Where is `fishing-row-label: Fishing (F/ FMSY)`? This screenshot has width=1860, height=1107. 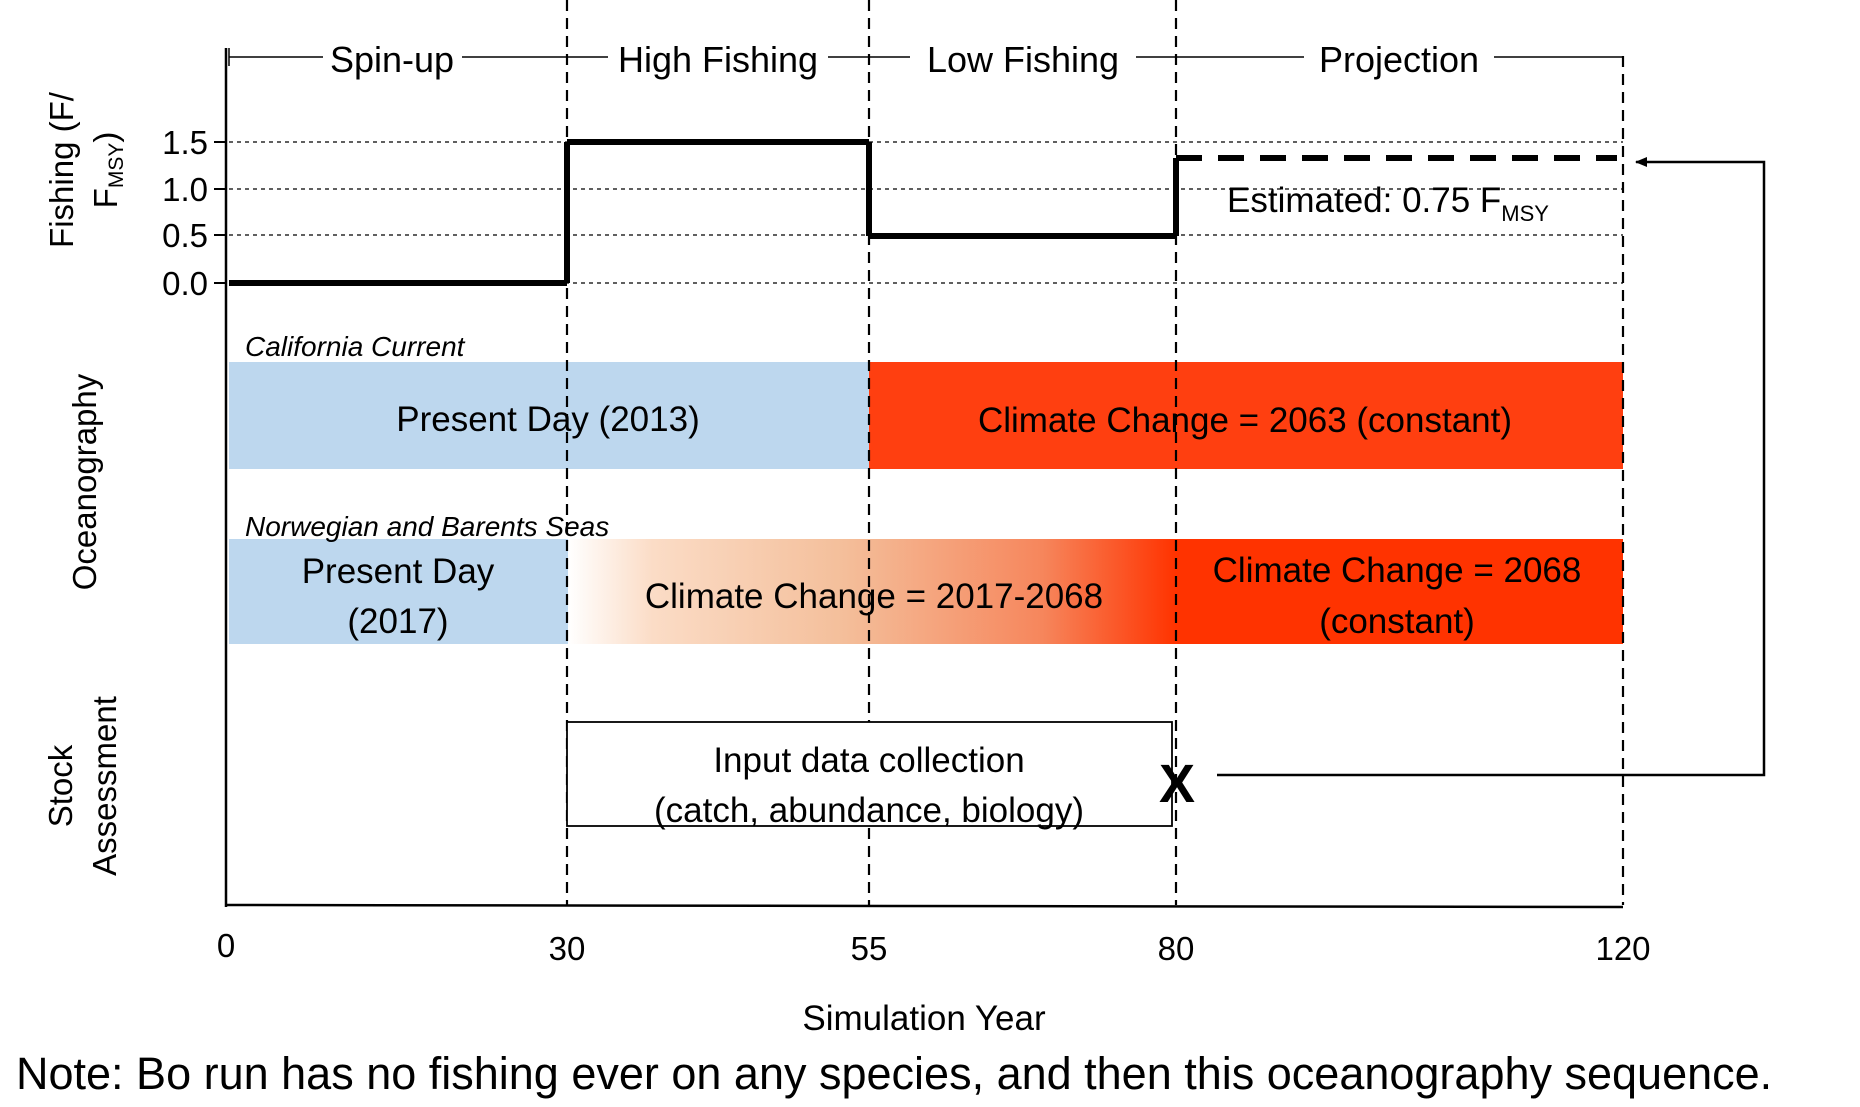
fishing-row-label: Fishing (F/ FMSY) is located at coordinates (85, 169).